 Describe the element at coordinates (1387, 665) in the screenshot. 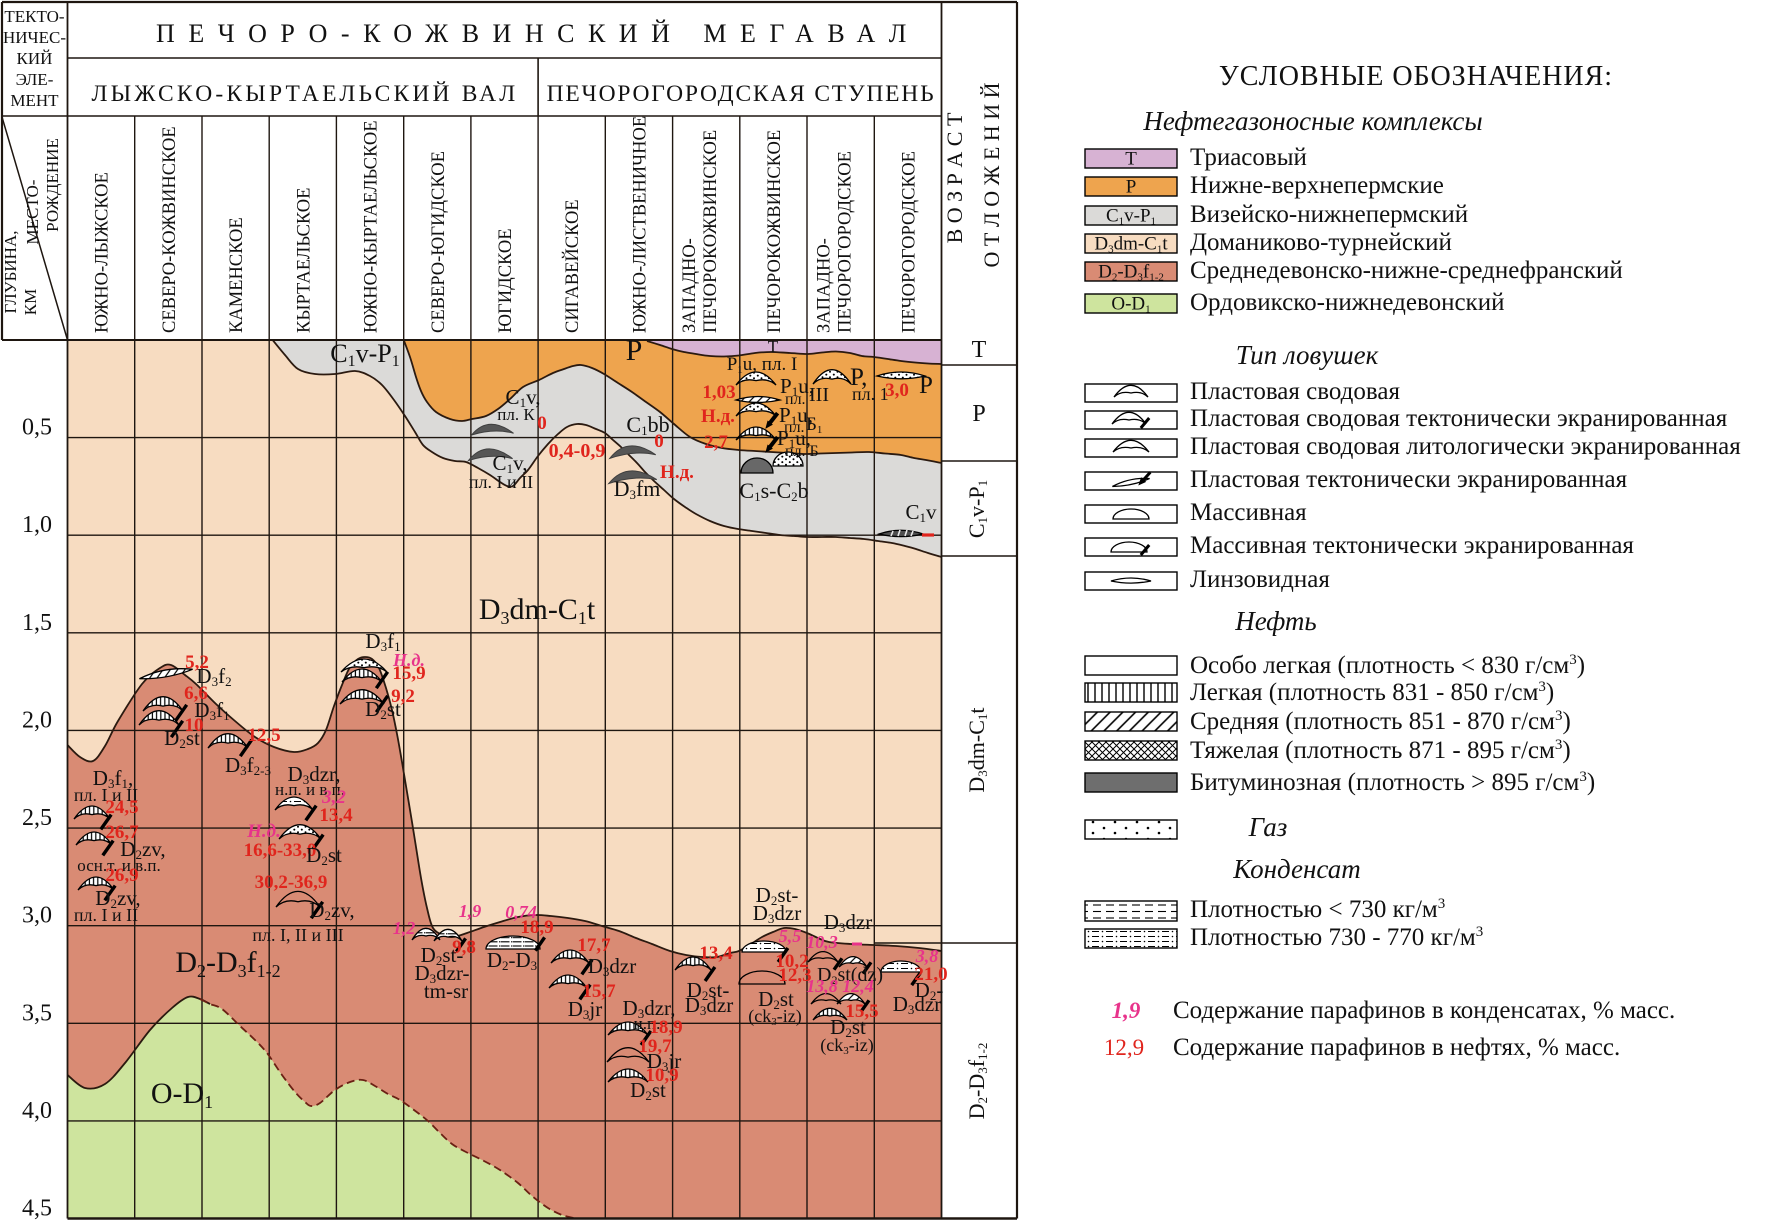

I see `svg-text:Особо легкая (плотность < 830: Особо легкая (плотность < 830 г/см3​)` at that location.